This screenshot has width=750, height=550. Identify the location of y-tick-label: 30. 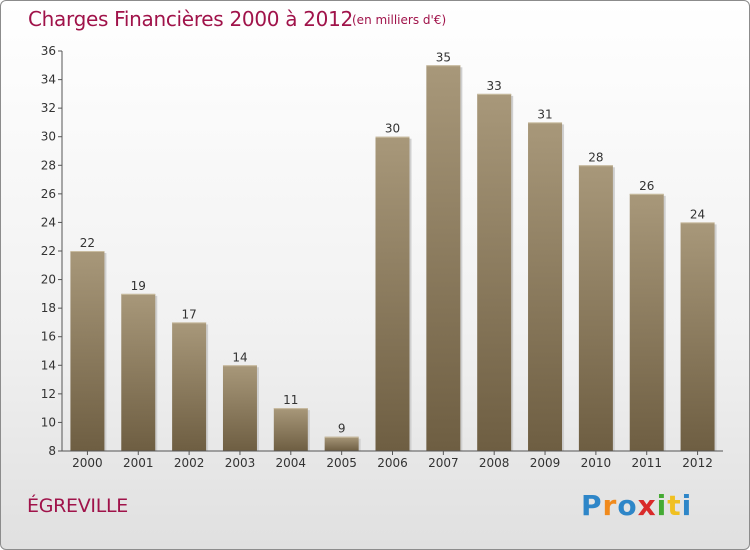
(48, 137).